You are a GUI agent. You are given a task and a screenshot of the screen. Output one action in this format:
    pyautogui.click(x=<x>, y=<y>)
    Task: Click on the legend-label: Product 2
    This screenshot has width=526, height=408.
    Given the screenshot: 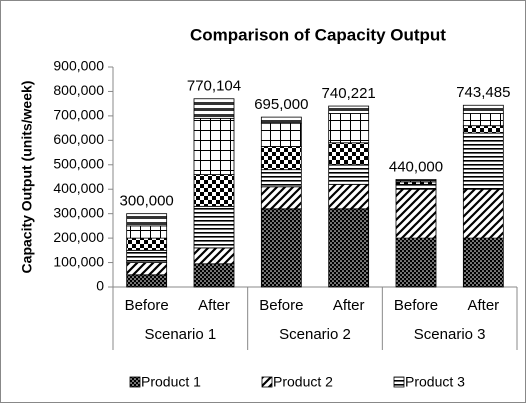 What is the action you would take?
    pyautogui.click(x=303, y=382)
    